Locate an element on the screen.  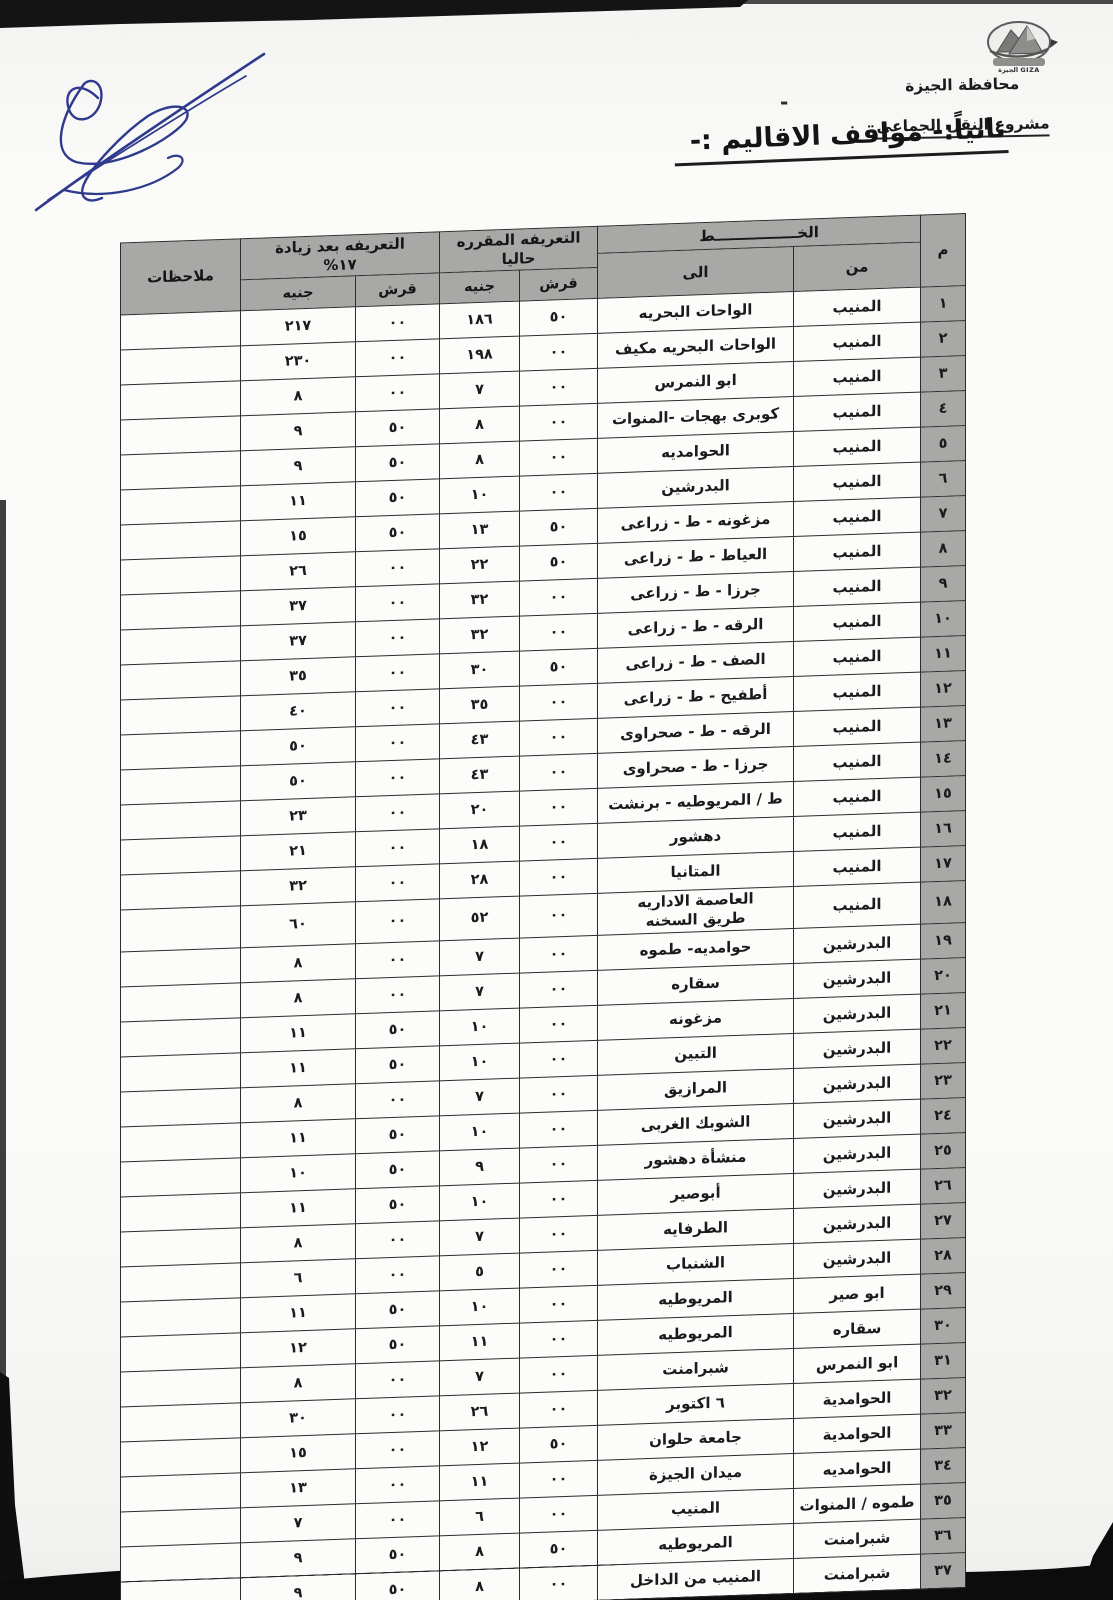
from-cell: شبرامنت is located at coordinates (857, 1573).